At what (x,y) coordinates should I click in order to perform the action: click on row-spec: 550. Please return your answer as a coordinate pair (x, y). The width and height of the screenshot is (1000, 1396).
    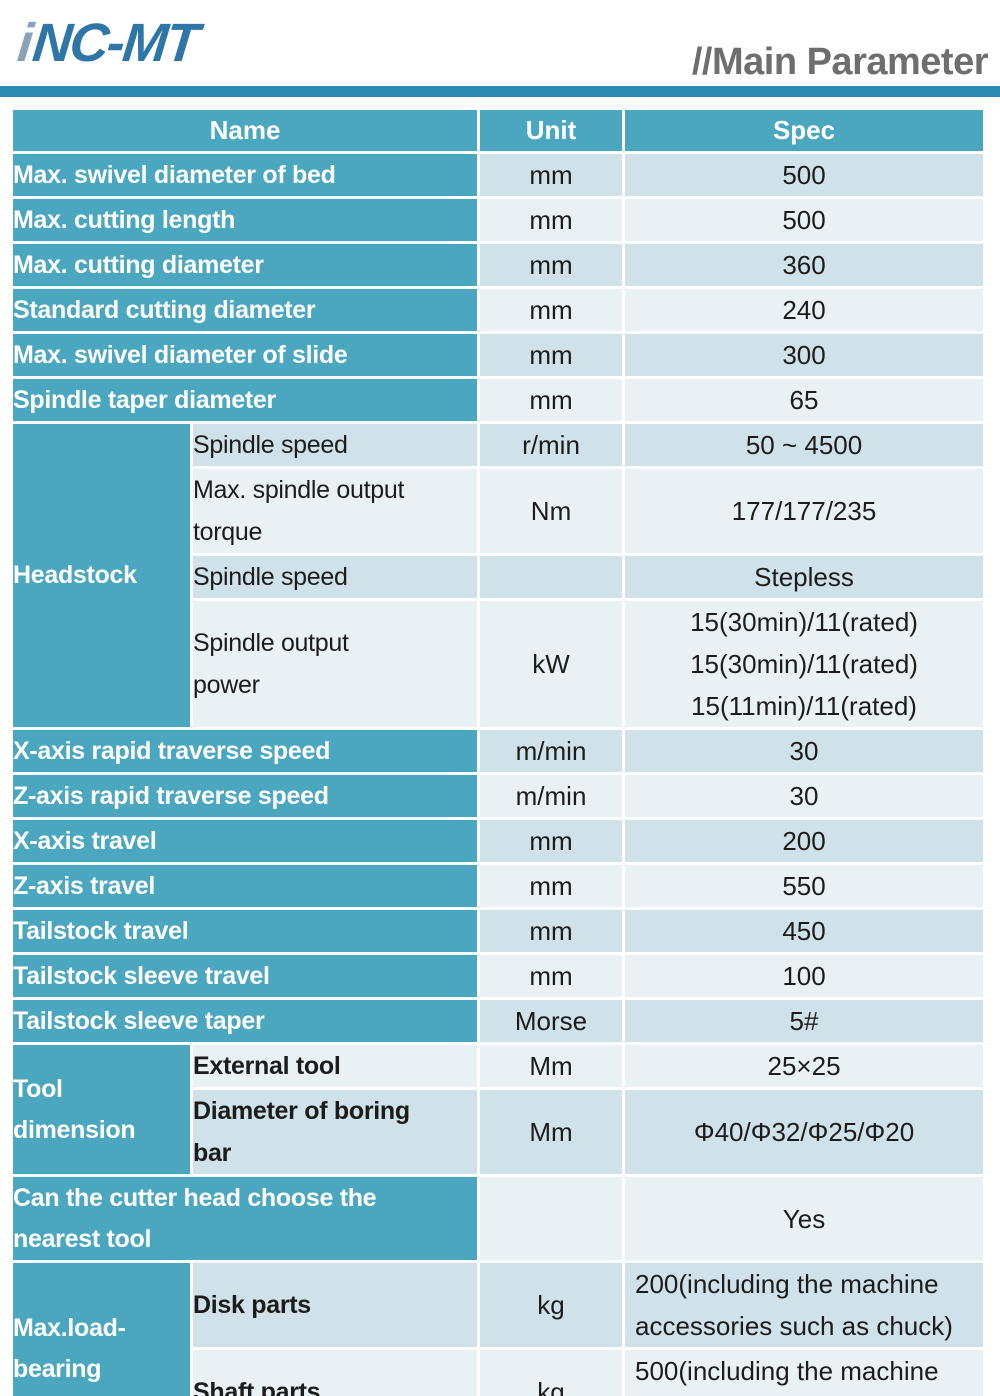
    Looking at the image, I should click on (804, 886).